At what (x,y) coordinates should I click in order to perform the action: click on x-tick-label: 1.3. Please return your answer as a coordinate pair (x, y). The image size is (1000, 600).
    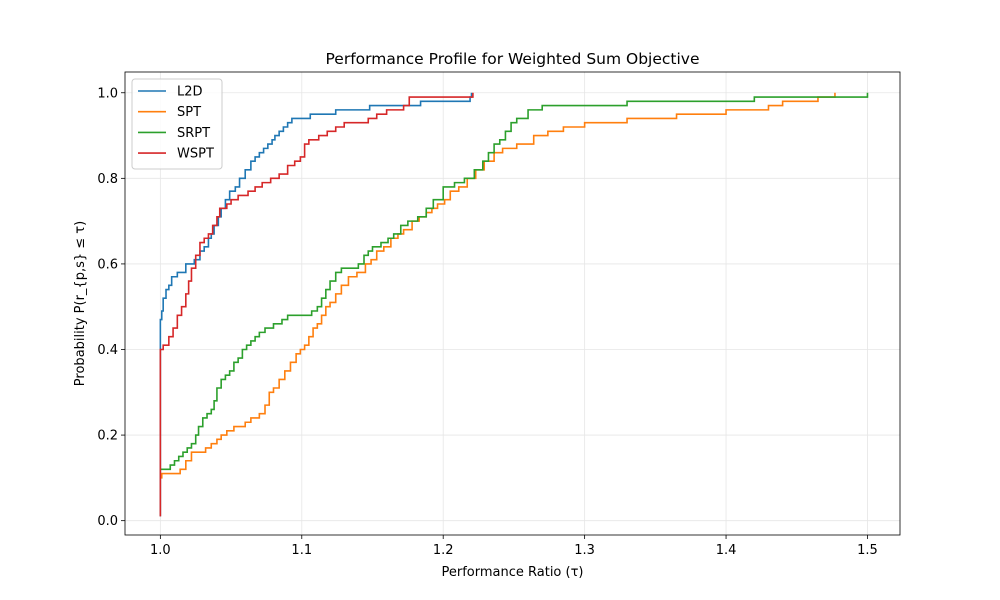
    Looking at the image, I should click on (584, 550).